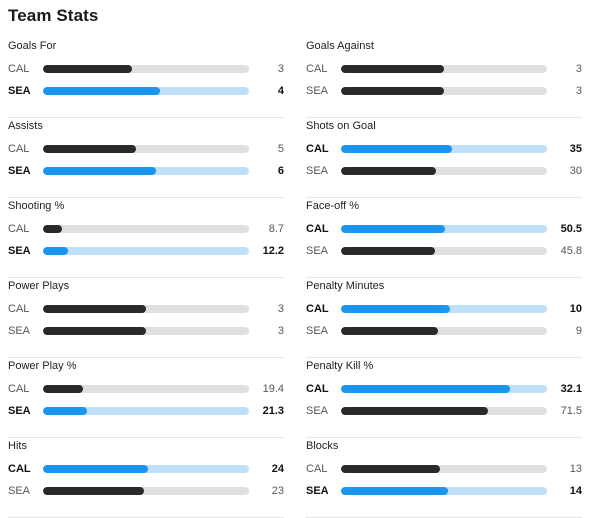 The image size is (596, 518). I want to click on stat-label: Power Plays, so click(39, 286).